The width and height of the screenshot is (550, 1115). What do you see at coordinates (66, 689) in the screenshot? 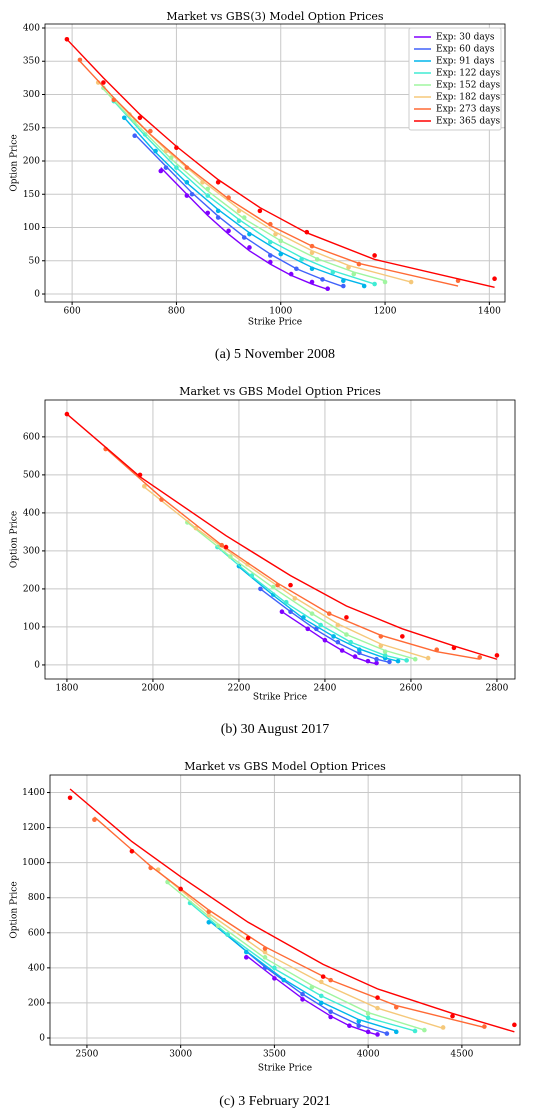
I see `x-tick-label: 1800` at bounding box center [66, 689].